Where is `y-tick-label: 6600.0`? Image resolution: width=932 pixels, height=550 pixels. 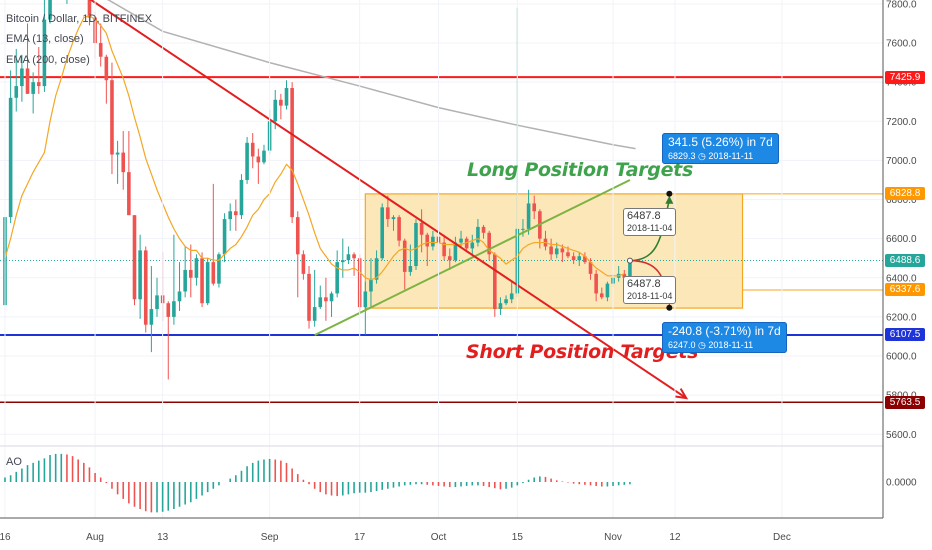 y-tick-label: 6600.0 is located at coordinates (901, 239).